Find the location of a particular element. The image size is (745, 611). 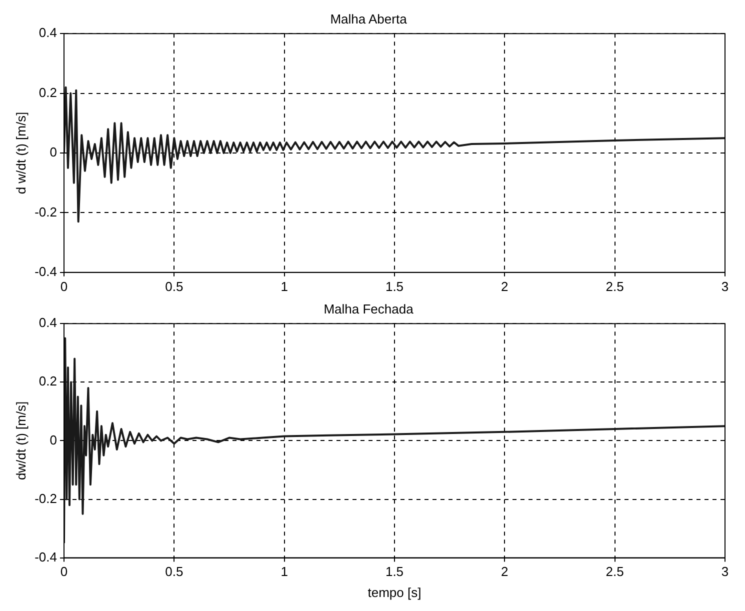

y-axis-title: dw/dt (t) [m/s] is located at coordinates (20, 440).